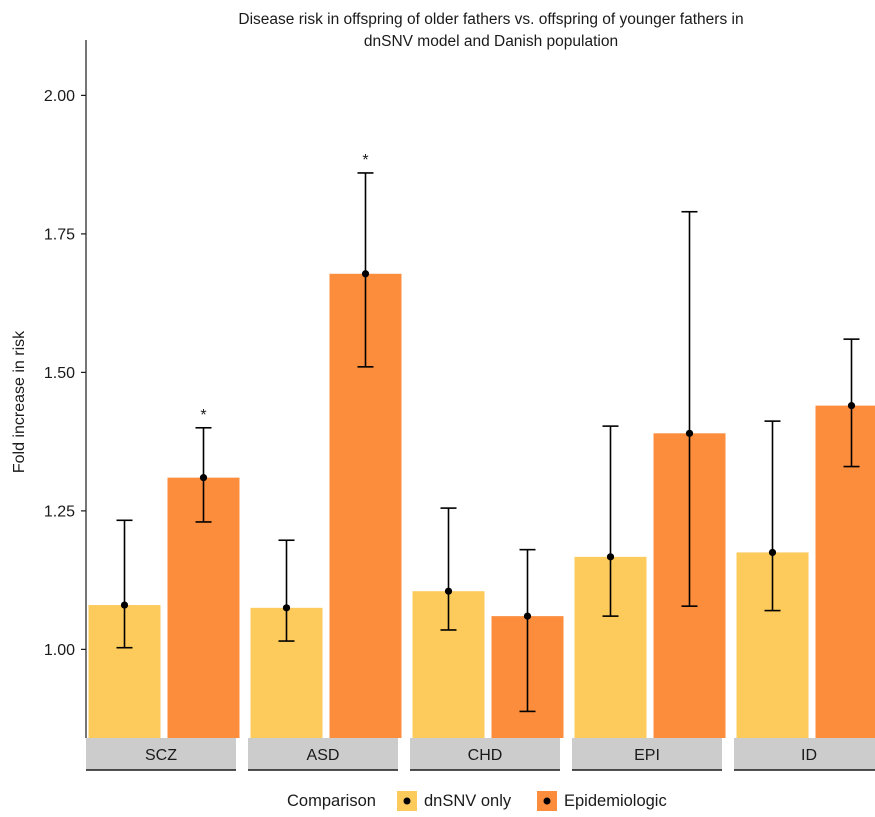  I want to click on y-ticks: 1.00 1.25 1.50 1.75 2.00, so click(65, 373).